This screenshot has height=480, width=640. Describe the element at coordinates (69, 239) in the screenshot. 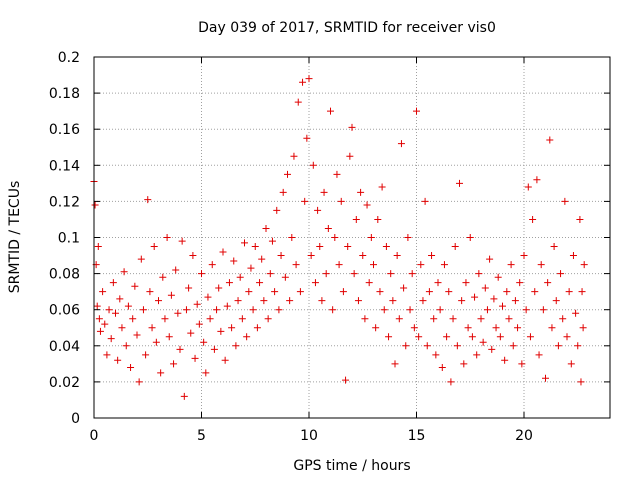

I see `y-tick-label: 0.1` at that location.